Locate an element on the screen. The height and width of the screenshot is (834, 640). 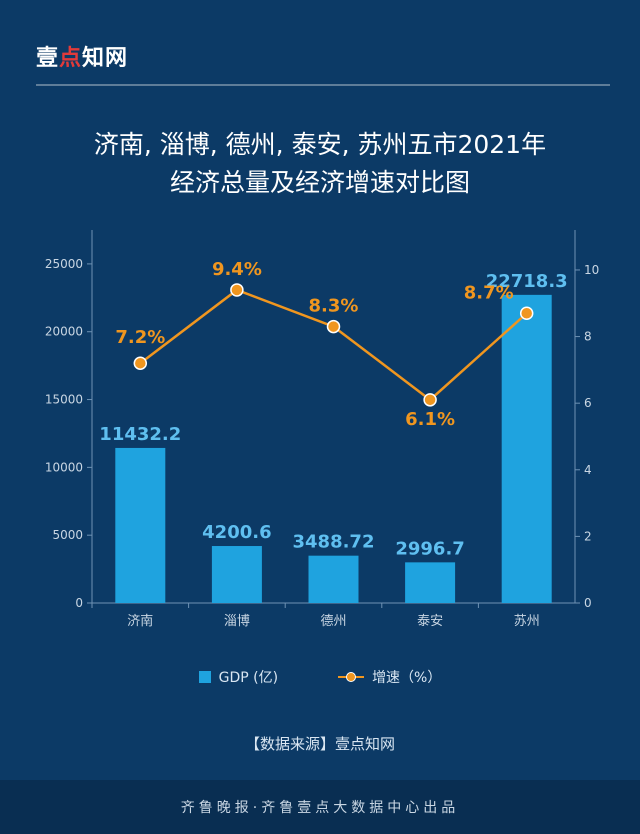
brand-logo: 壹点知网 is located at coordinates (82, 56).